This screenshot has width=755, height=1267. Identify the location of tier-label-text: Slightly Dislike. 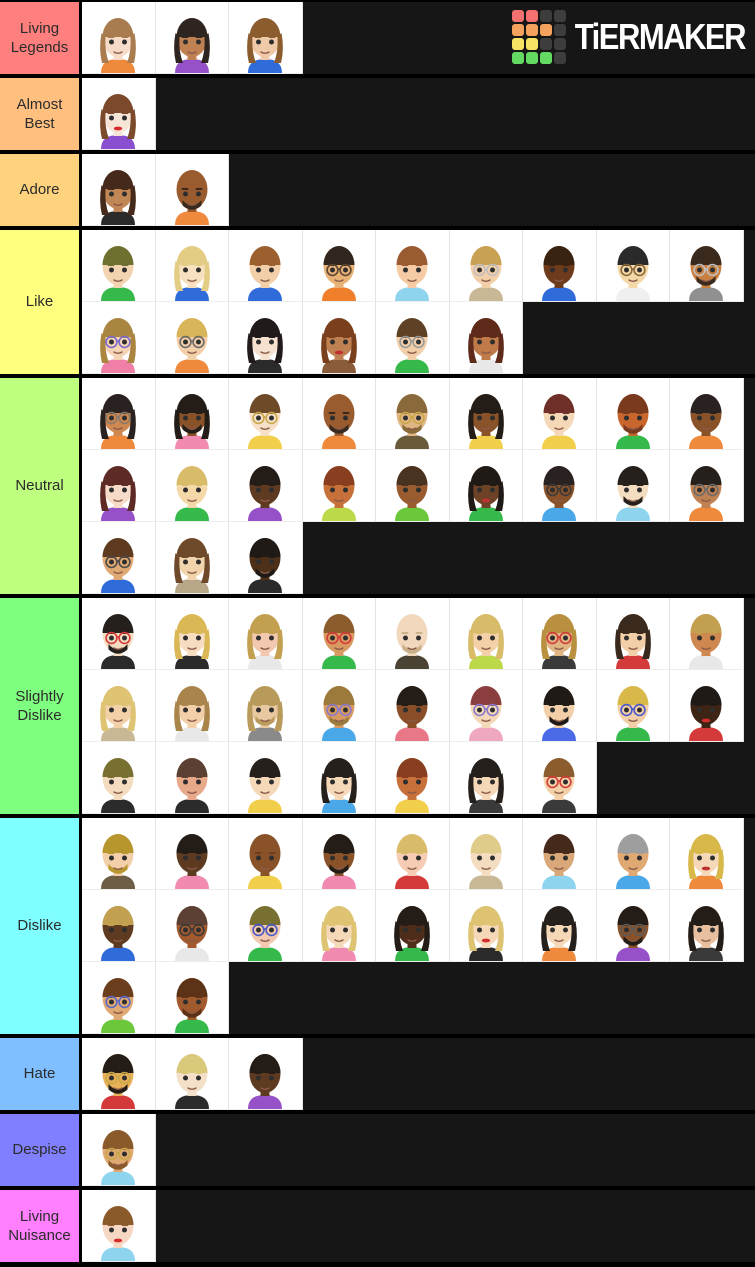
(39, 706).